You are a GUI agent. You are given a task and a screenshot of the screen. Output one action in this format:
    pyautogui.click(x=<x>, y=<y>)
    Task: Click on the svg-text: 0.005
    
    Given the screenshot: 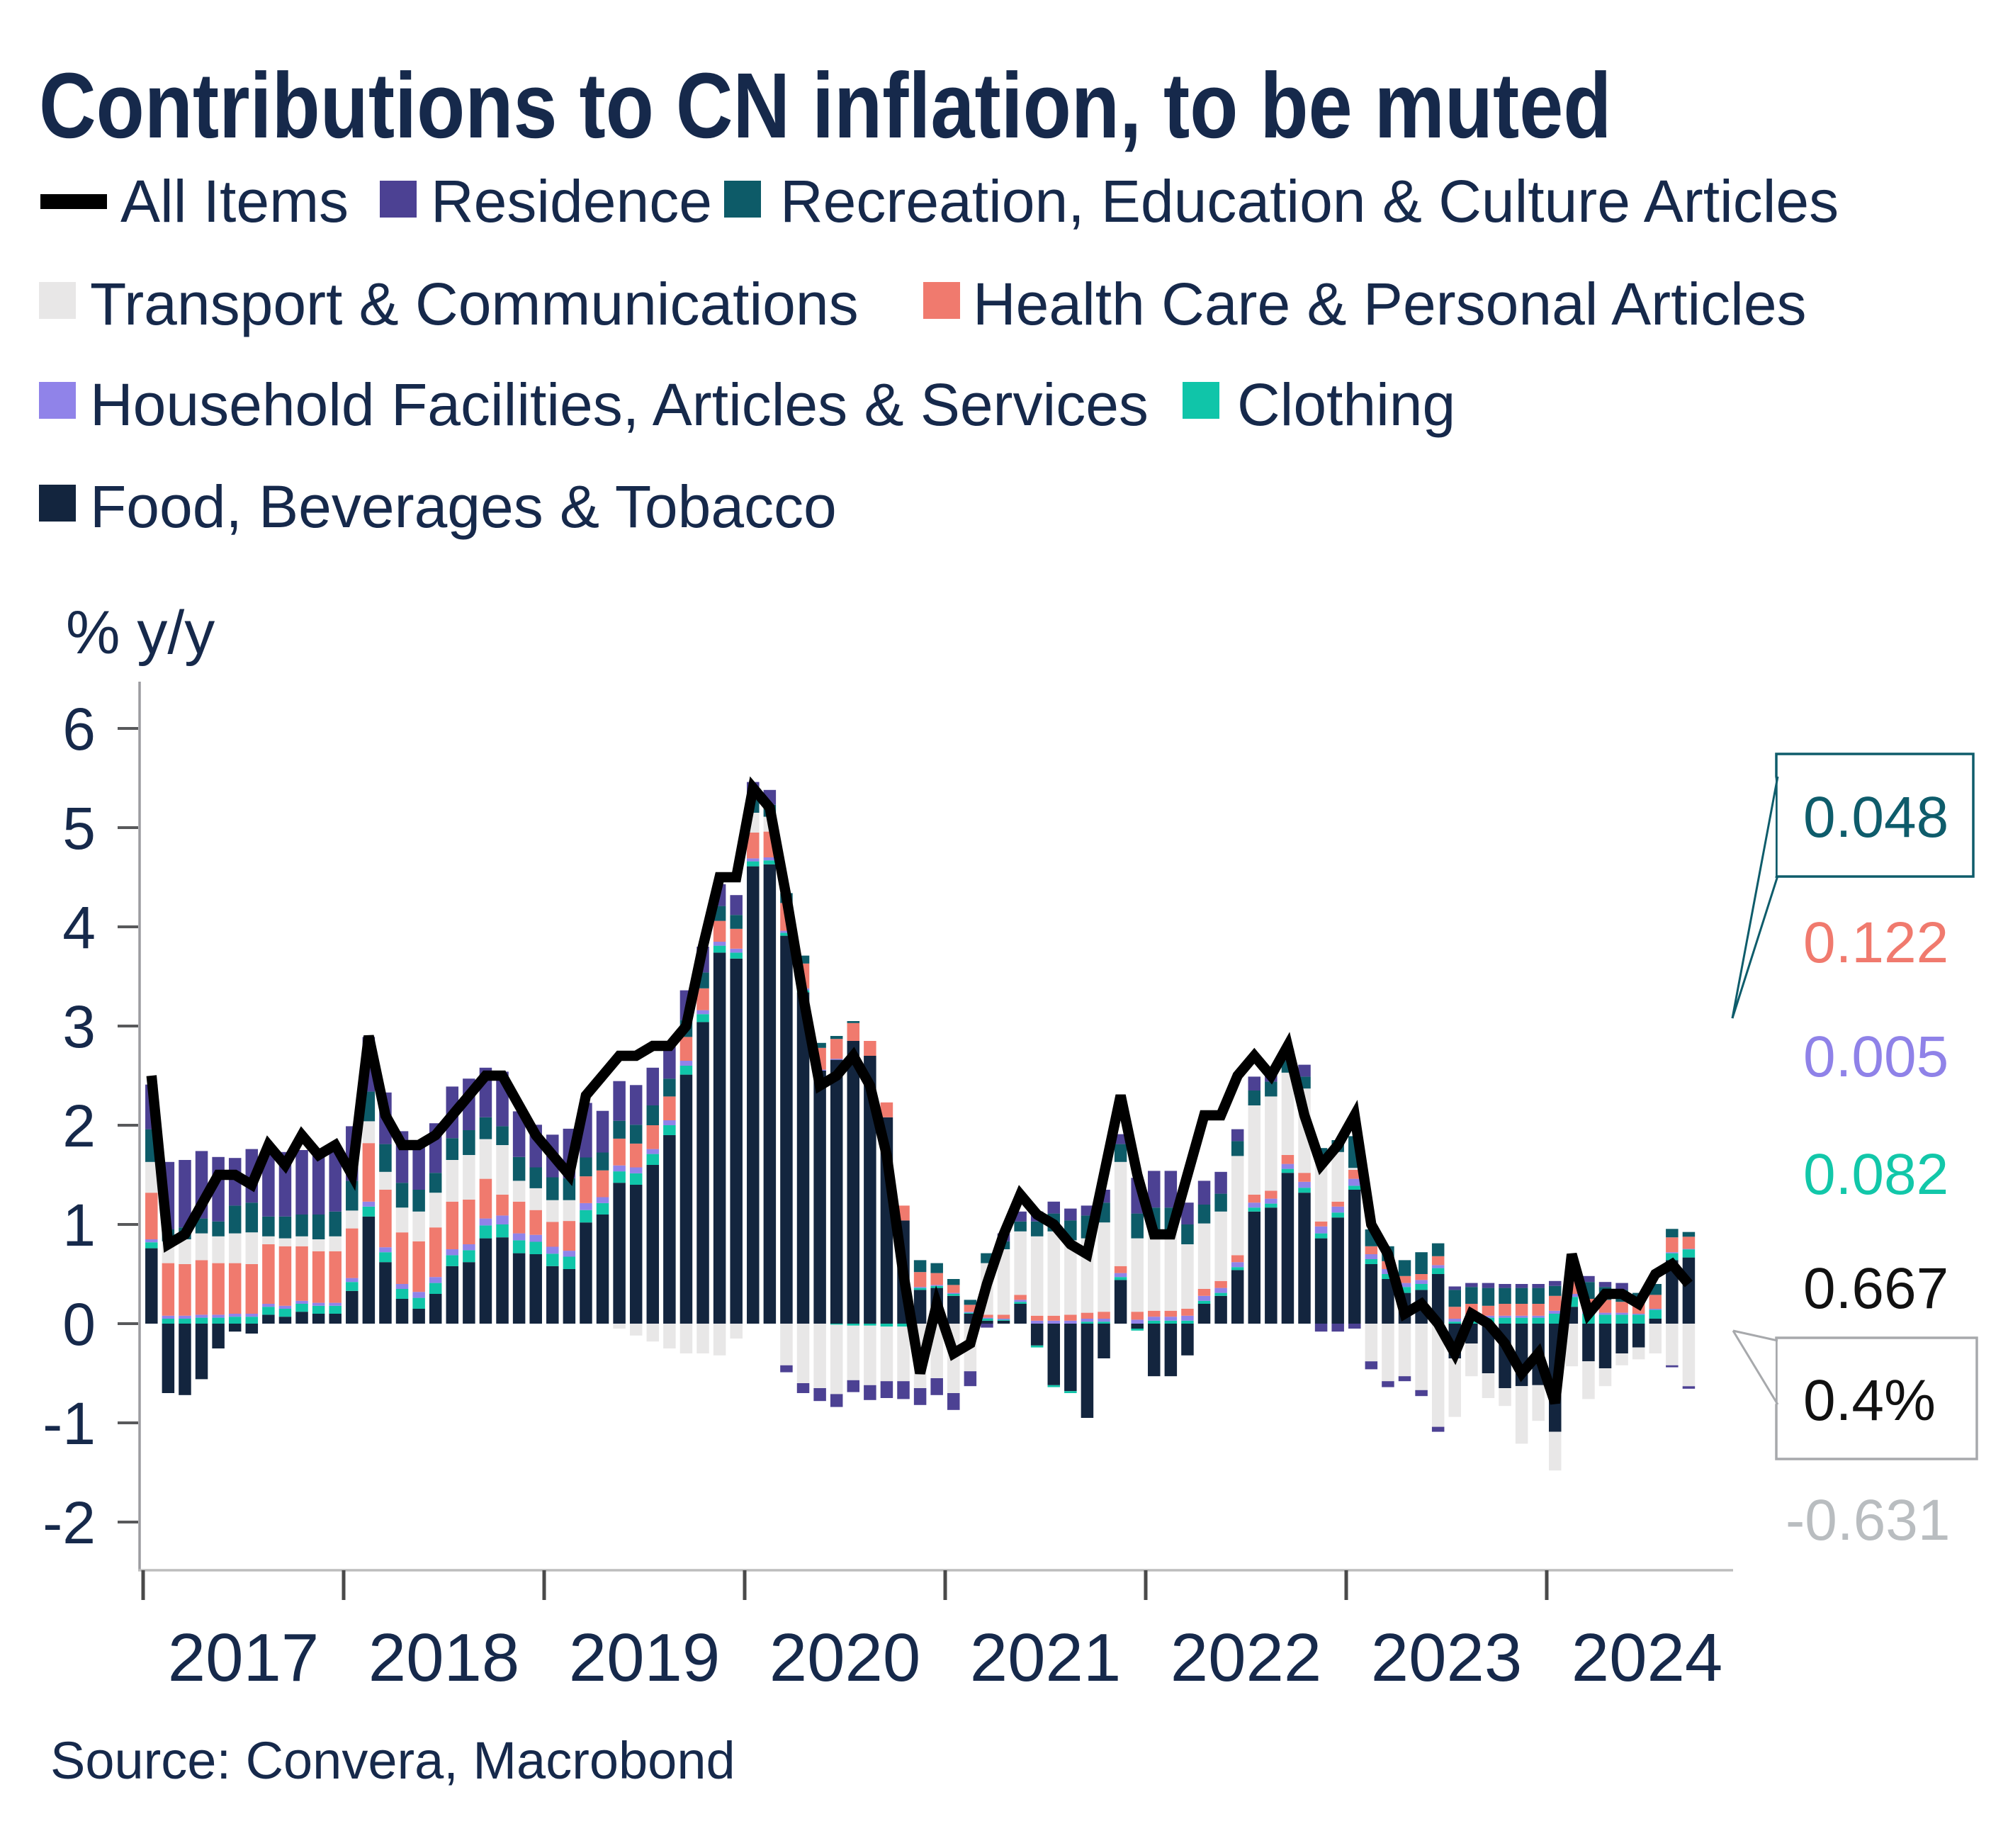 What is the action you would take?
    pyautogui.click(x=1876, y=1057)
    